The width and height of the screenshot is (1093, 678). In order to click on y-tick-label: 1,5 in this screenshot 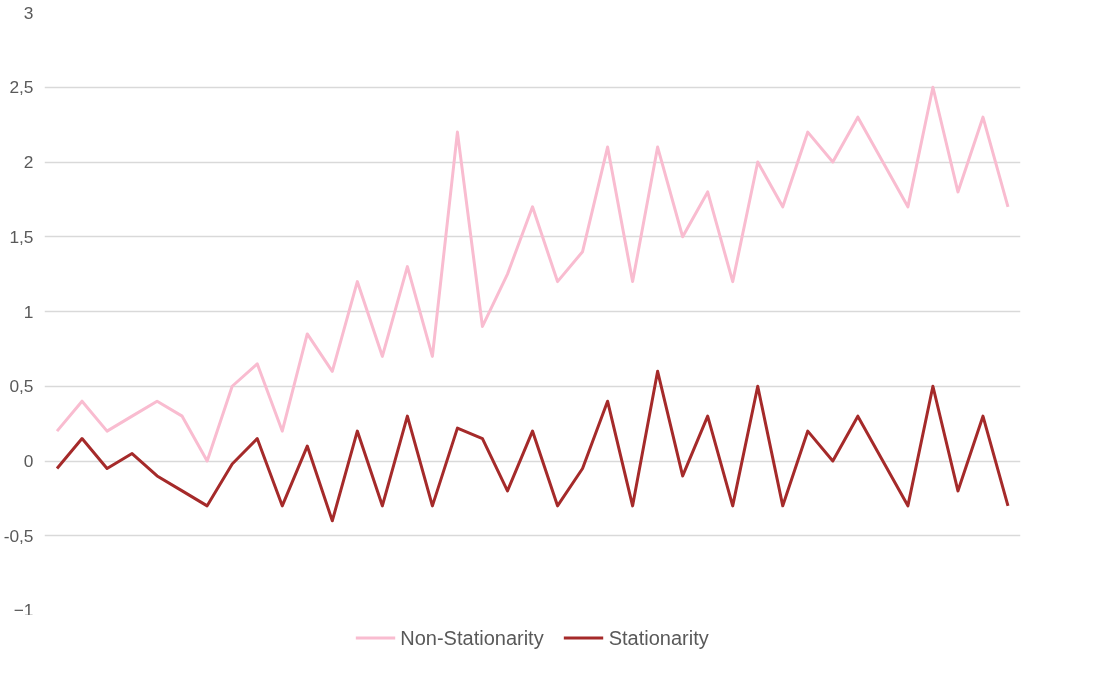, I will do `click(21, 236)`.